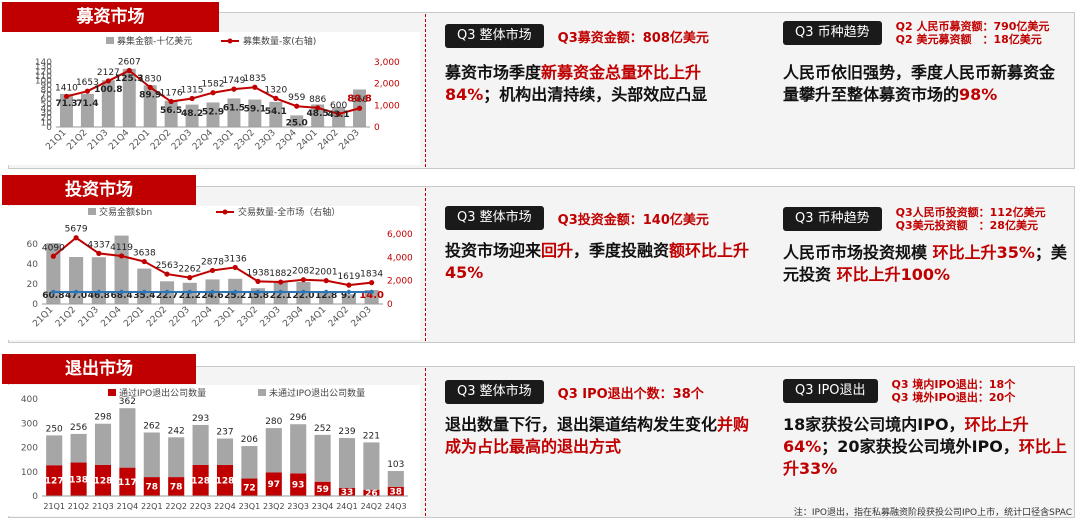 This screenshot has width=1080, height=522. I want to click on category-label: 21Q1, so click(54, 506).